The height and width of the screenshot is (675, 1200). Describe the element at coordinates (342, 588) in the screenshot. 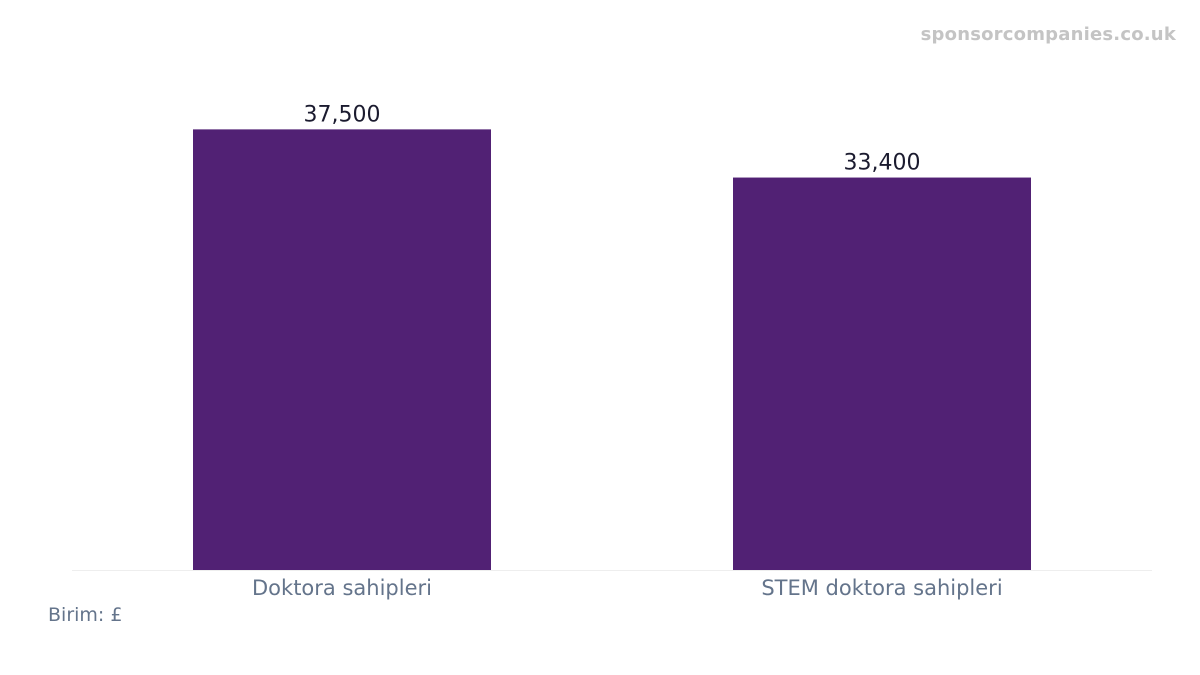

I see `x-tick-label-0: Doktora sahipleri` at that location.